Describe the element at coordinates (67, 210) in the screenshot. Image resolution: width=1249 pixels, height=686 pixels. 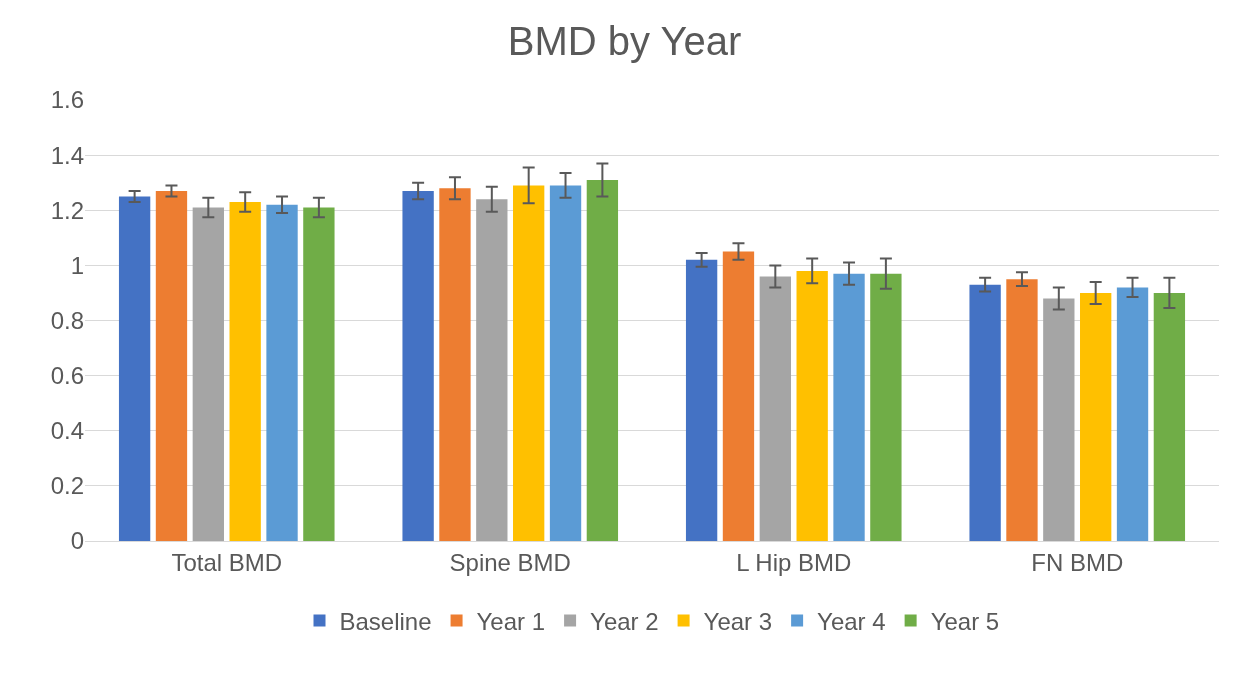
I see `y-tick-label: 1.2` at that location.